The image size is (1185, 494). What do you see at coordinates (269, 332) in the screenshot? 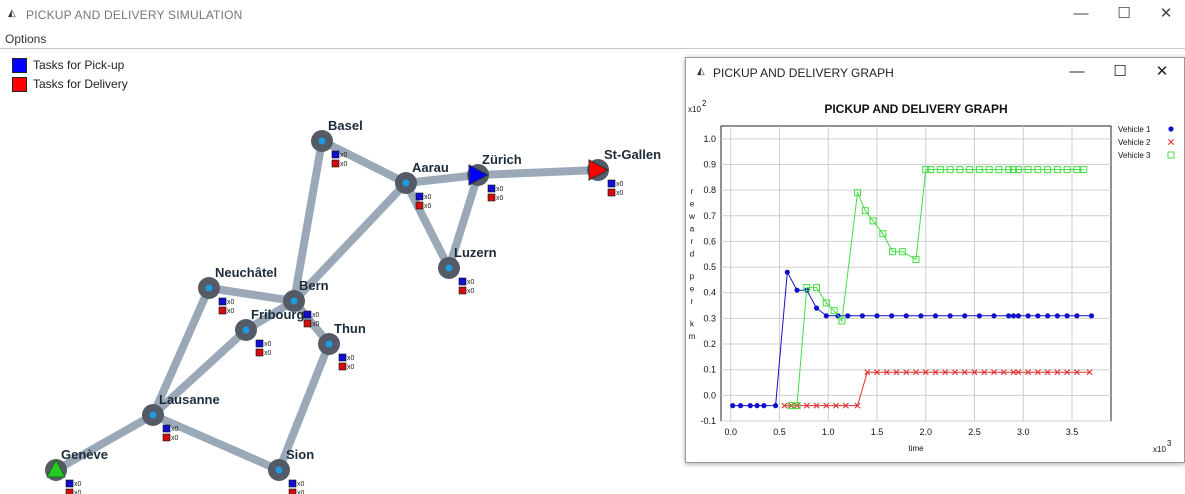
I see `city-node: Fribourg x0 x0` at bounding box center [269, 332].